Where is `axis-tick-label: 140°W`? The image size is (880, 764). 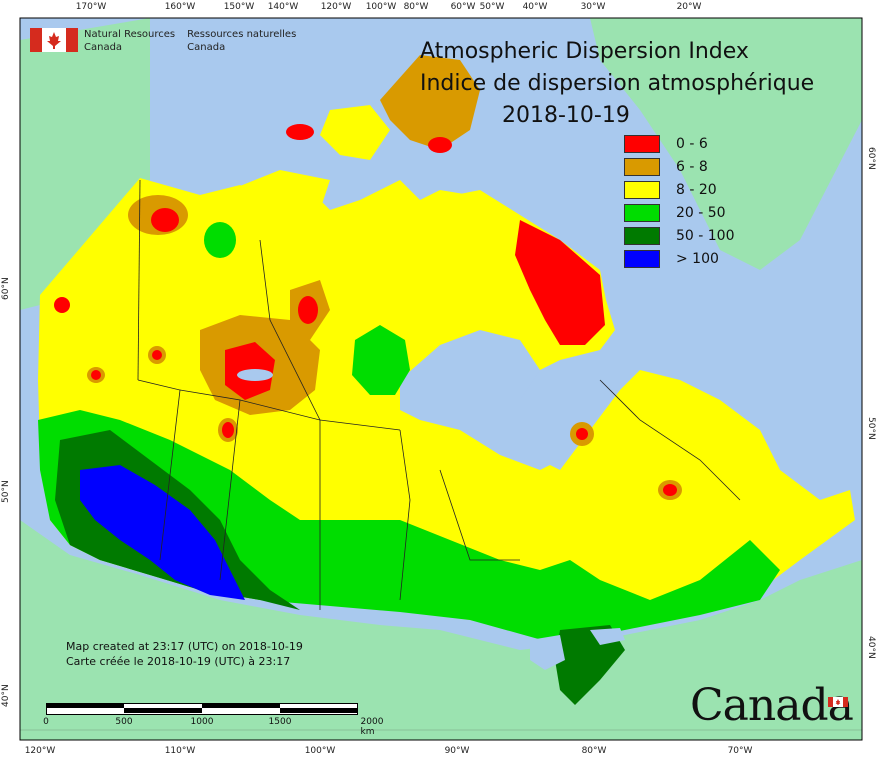 axis-tick-label: 140°W is located at coordinates (283, 7).